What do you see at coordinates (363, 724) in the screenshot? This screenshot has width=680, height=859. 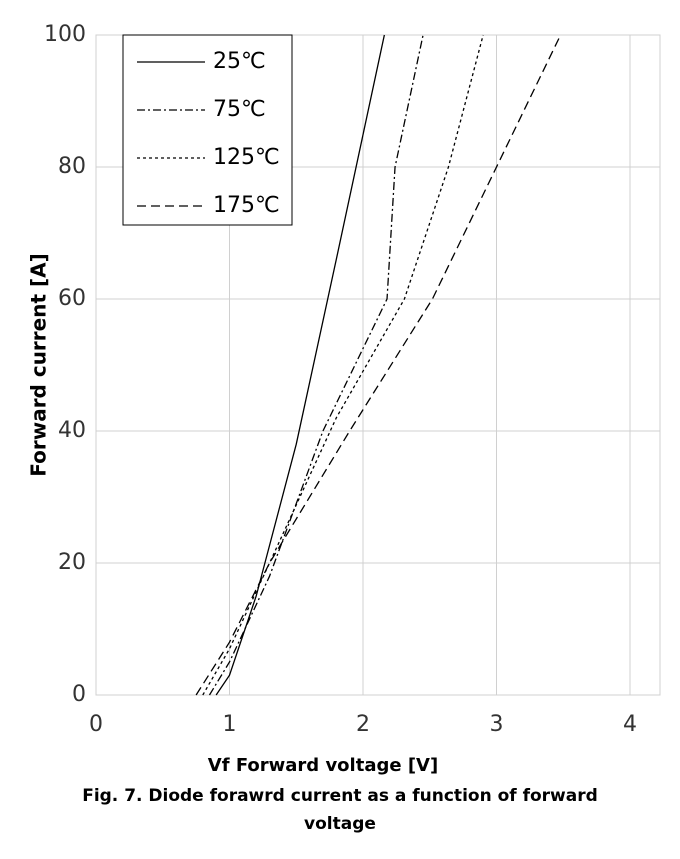 I see `x-tick-label: 2` at bounding box center [363, 724].